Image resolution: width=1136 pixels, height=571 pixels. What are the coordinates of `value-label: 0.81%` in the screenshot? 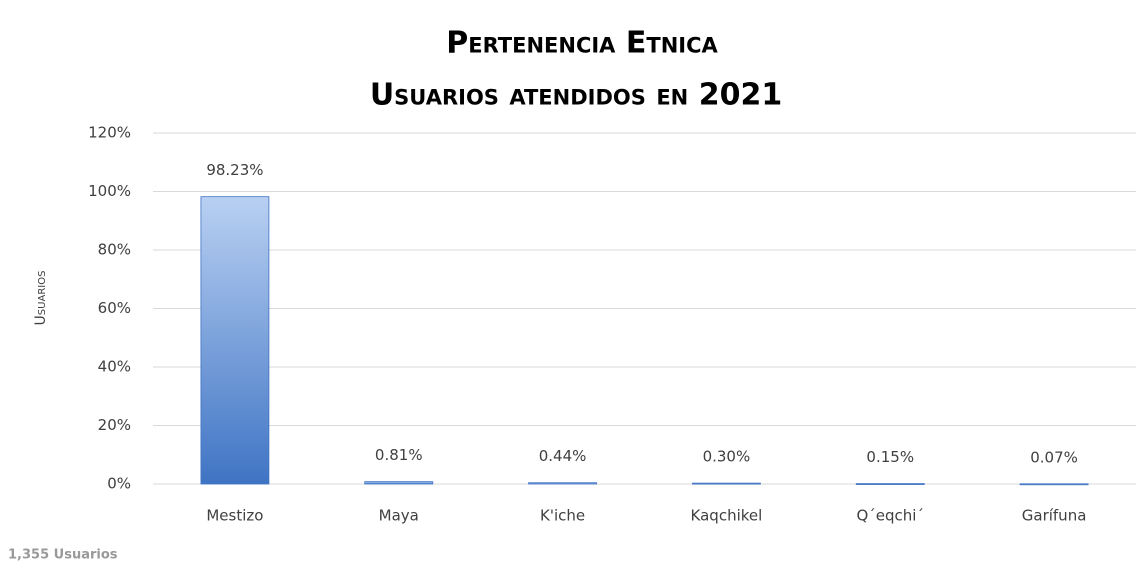 It's located at (399, 455).